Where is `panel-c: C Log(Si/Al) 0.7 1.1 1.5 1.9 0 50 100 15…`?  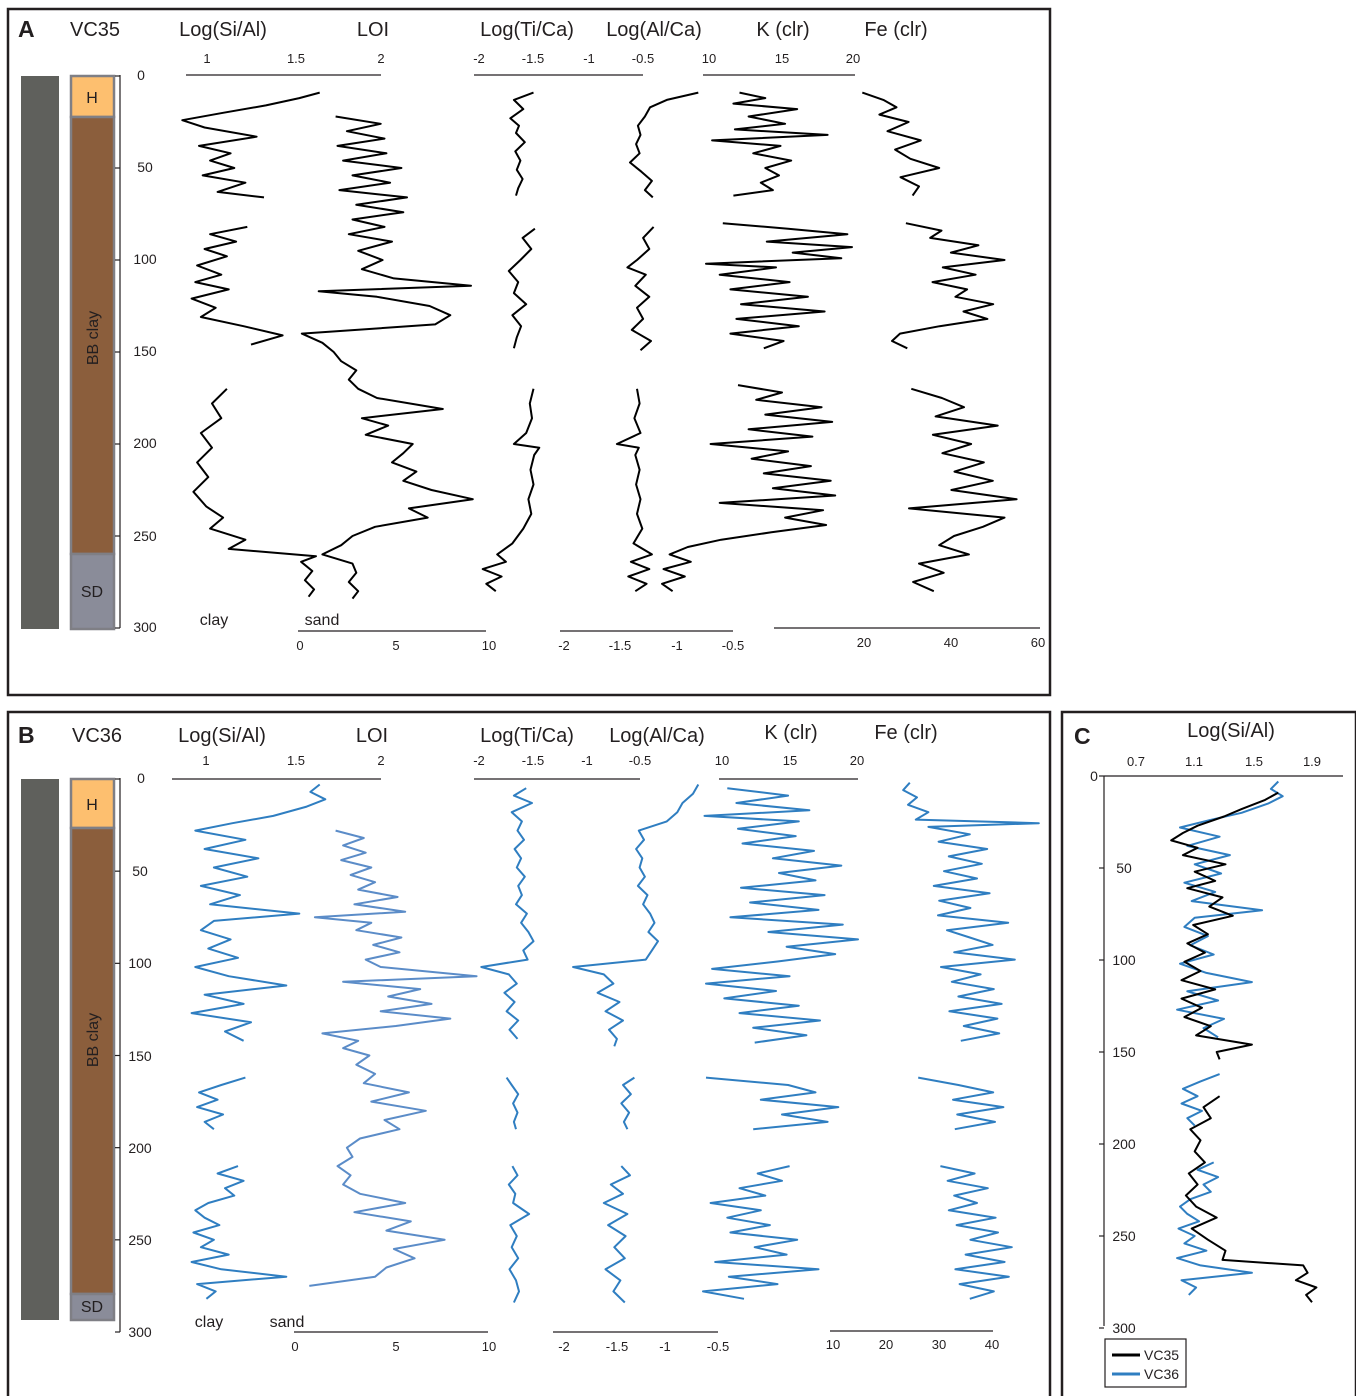 panel-c: C Log(Si/Al) 0.7 1.1 1.5 1.9 0 50 100 15… is located at coordinates (1208, 1054).